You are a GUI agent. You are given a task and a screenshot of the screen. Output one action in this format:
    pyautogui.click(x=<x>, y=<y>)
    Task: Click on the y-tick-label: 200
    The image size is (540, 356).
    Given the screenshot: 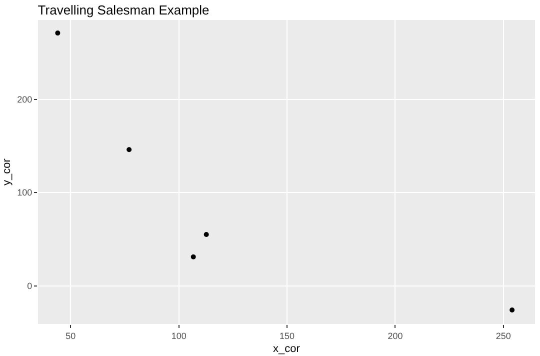 What is the action you would take?
    pyautogui.click(x=24, y=99)
    